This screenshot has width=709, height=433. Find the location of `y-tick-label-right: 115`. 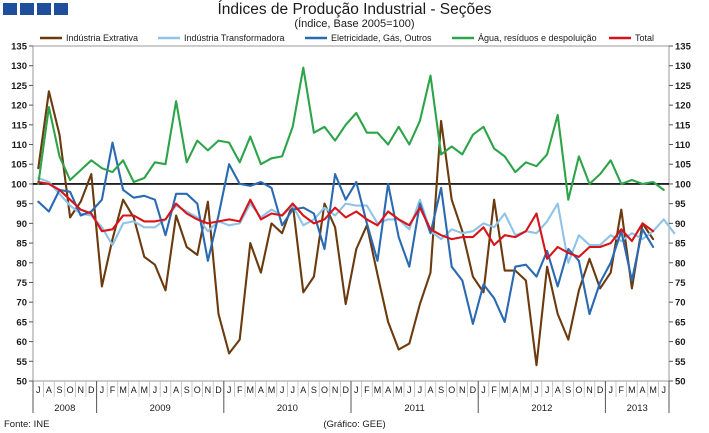

y-tick-label-right: 115 is located at coordinates (683, 125).